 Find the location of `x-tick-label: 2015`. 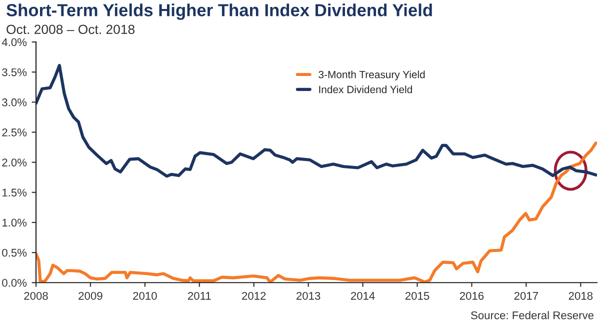

x-tick-label: 2015 is located at coordinates (417, 296).